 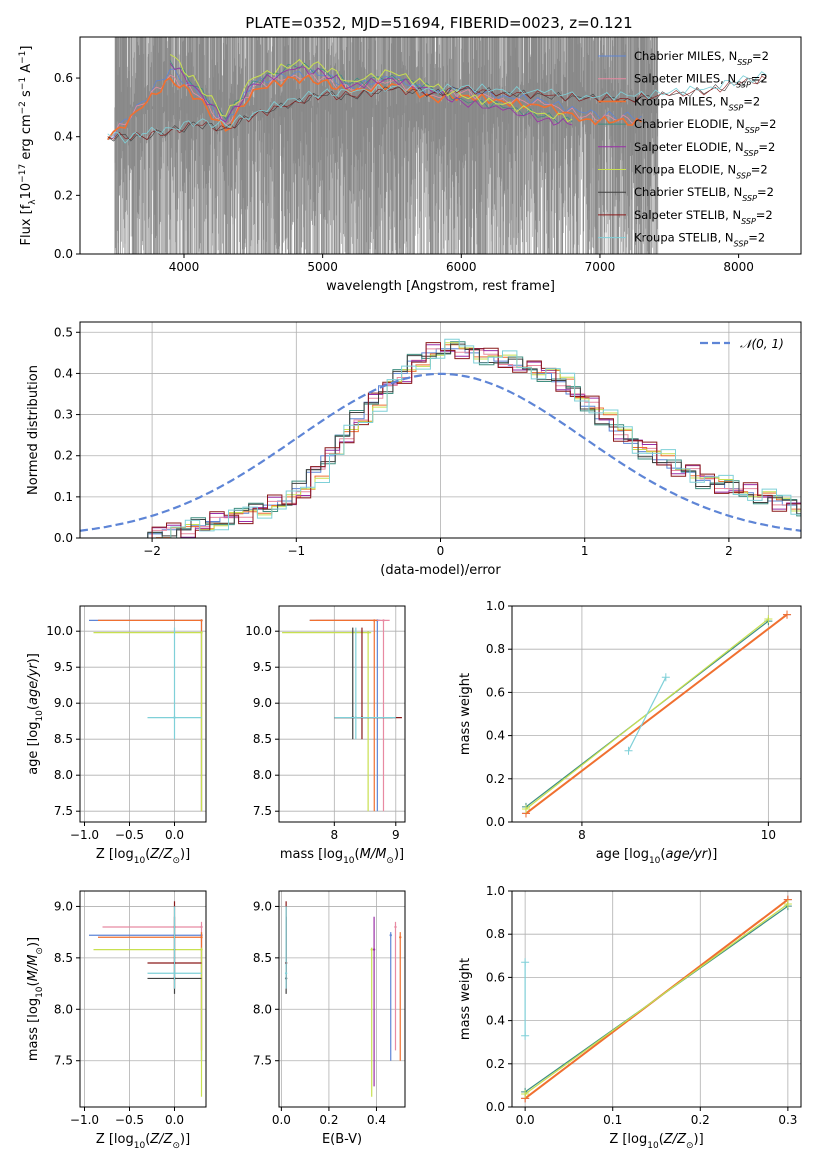 I want to click on x-tick-label: 7000, so click(x=600, y=267).